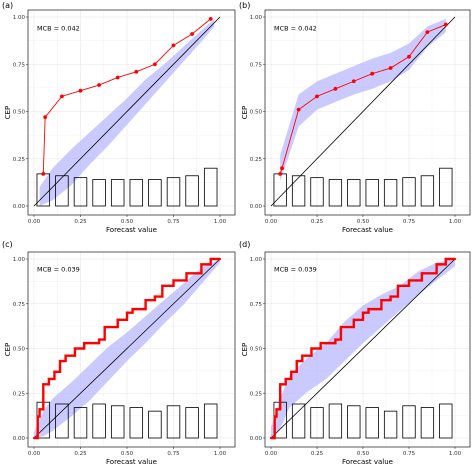 Image resolution: width=474 pixels, height=473 pixels. What do you see at coordinates (244, 5) in the screenshot?
I see `panel-label: (b)` at bounding box center [244, 5].